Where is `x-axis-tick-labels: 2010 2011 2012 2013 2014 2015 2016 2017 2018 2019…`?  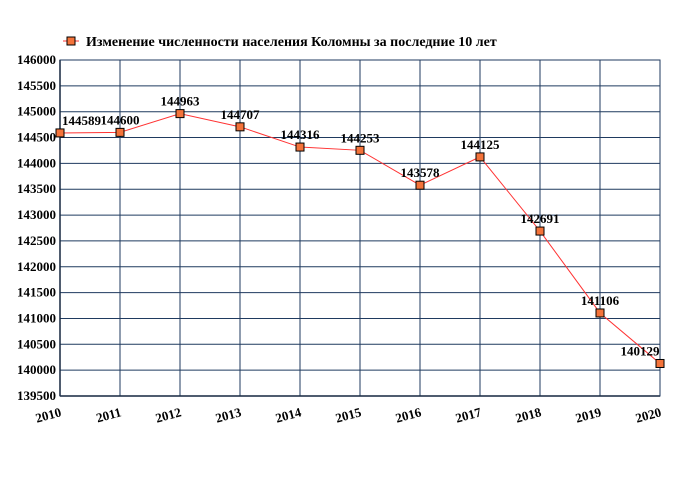
x-axis-tick-labels: 2010 2011 2012 2013 2014 2015 2016 2017 2018 2019… is located at coordinates (348, 414).